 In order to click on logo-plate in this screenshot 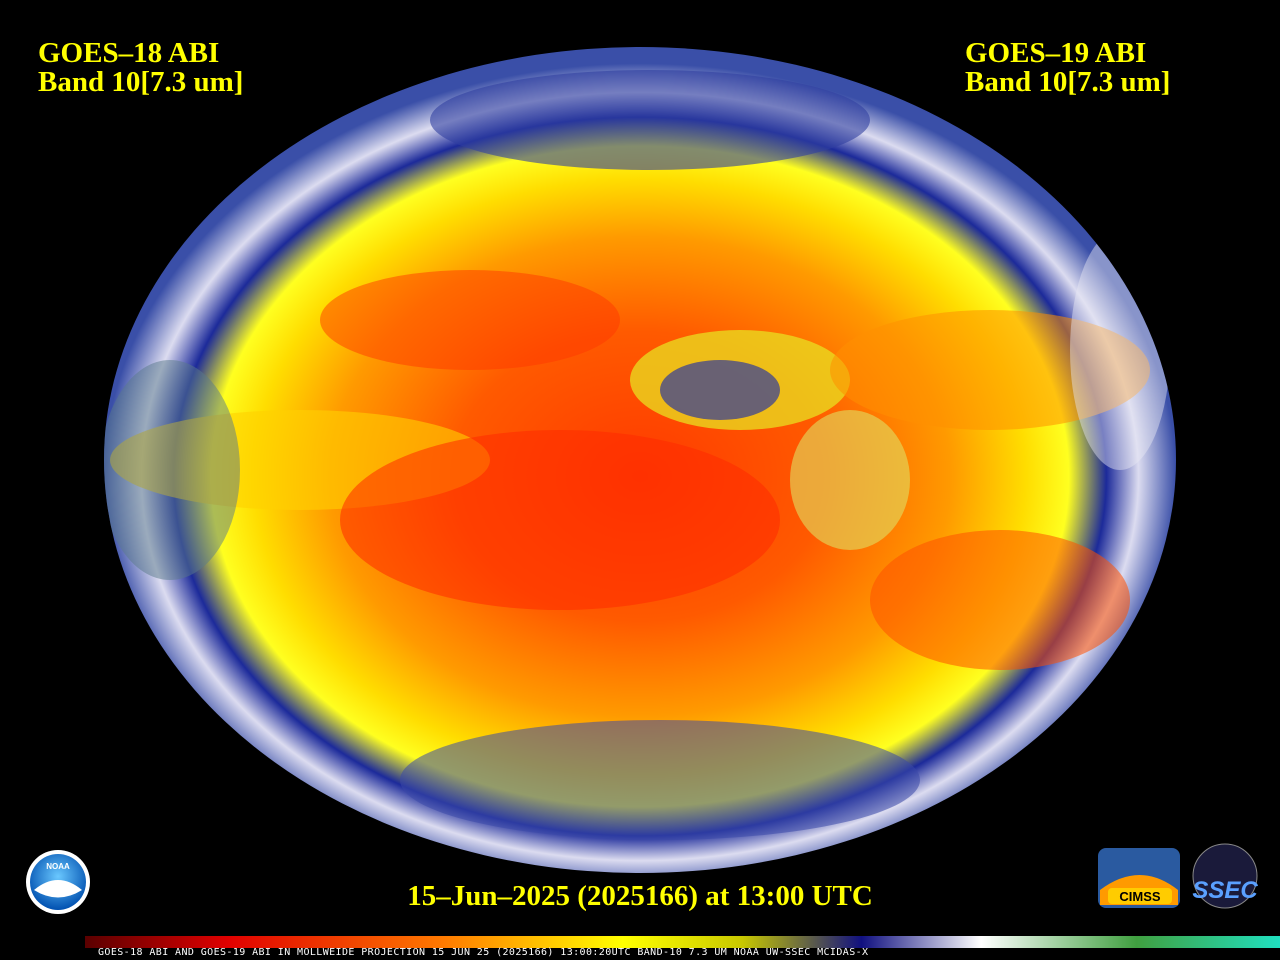, I will do `click(1140, 896)`.